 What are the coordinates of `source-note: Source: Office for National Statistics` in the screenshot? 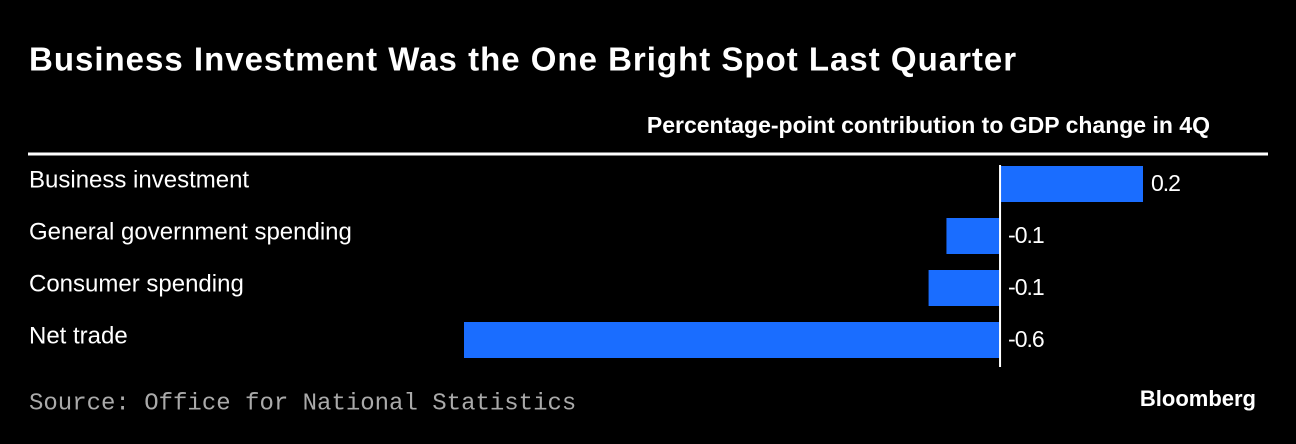 It's located at (302, 403).